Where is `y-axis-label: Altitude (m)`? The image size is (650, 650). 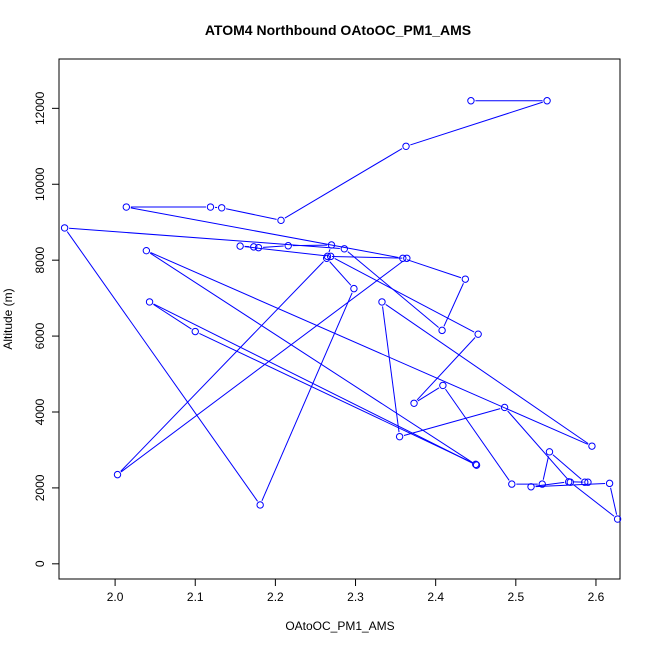
y-axis-label: Altitude (m) is located at coordinates (8, 318).